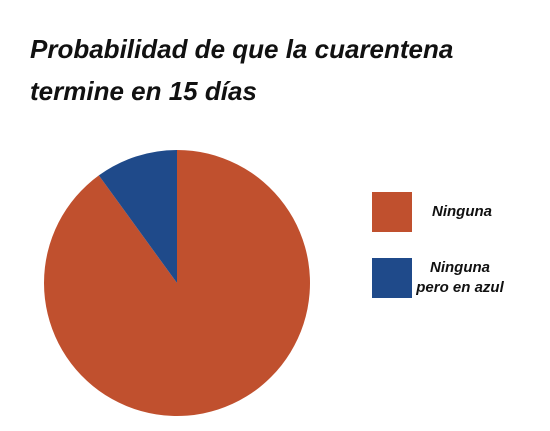 The image size is (550, 431). What do you see at coordinates (137, 216) in the screenshot?
I see `pie-slice` at bounding box center [137, 216].